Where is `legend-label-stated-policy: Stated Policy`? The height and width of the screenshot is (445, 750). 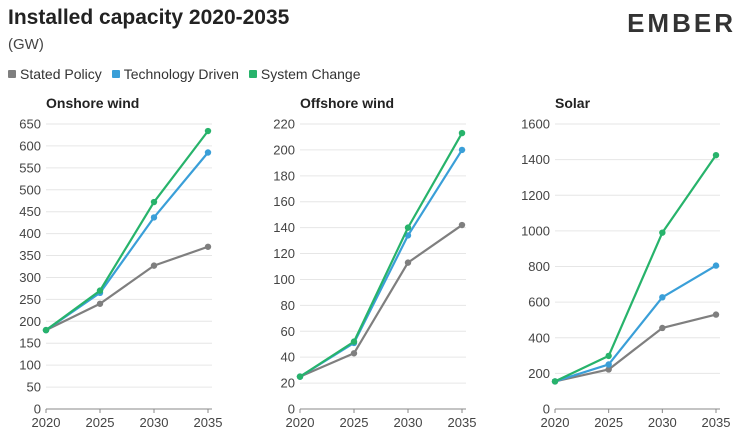
legend-label-stated-policy: Stated Policy is located at coordinates (61, 74).